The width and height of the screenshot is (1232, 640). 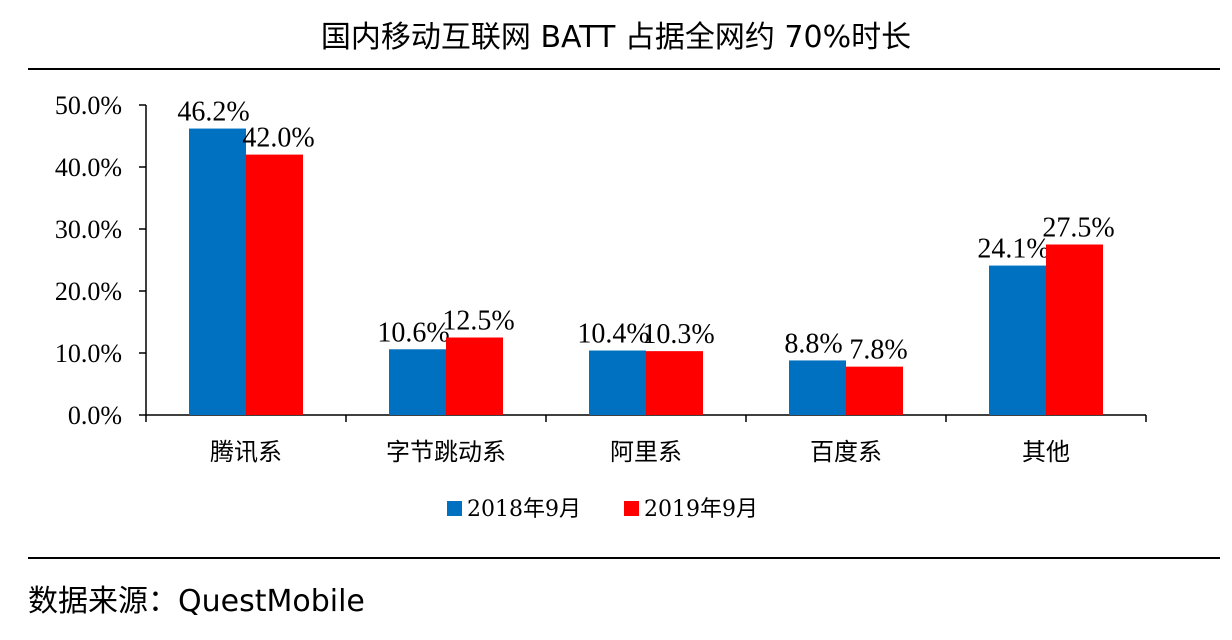 I want to click on category-label: 字节跳动系, so click(x=446, y=452).